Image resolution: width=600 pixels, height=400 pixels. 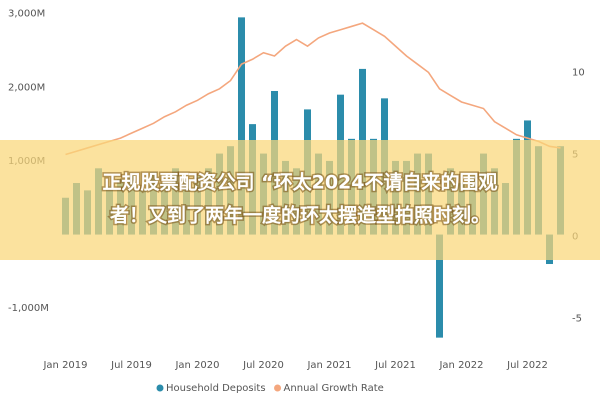 I want to click on legend-label: Household Deposits, so click(x=216, y=388).